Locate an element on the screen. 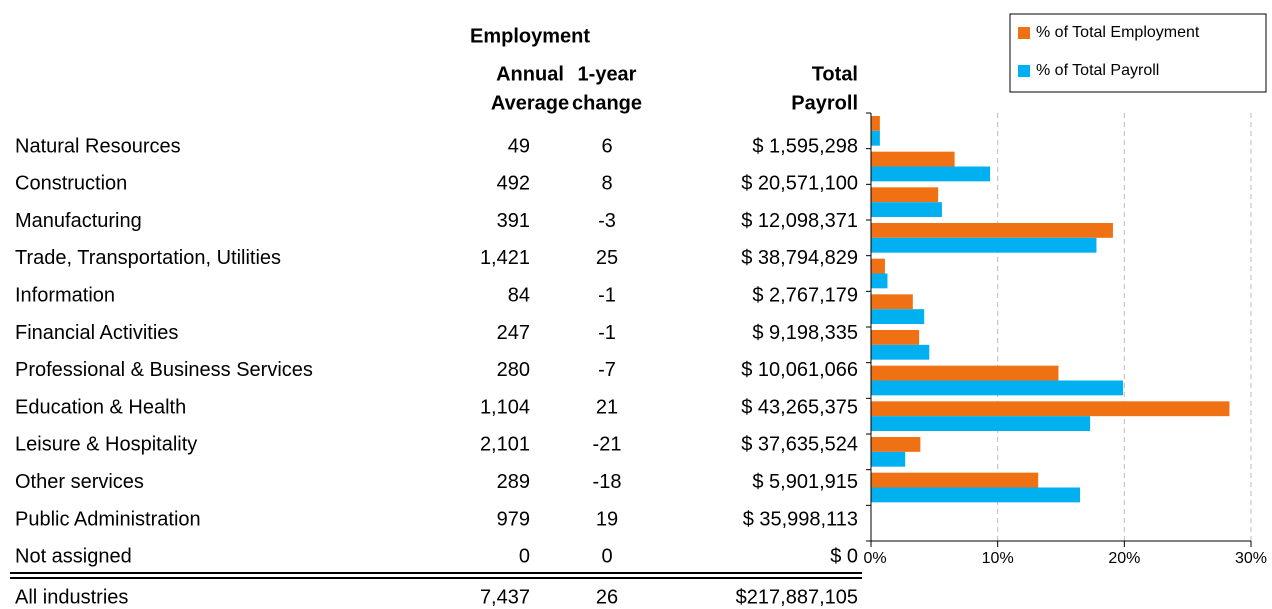 This screenshot has height=609, width=1272. cell: 391 is located at coordinates (513, 221).